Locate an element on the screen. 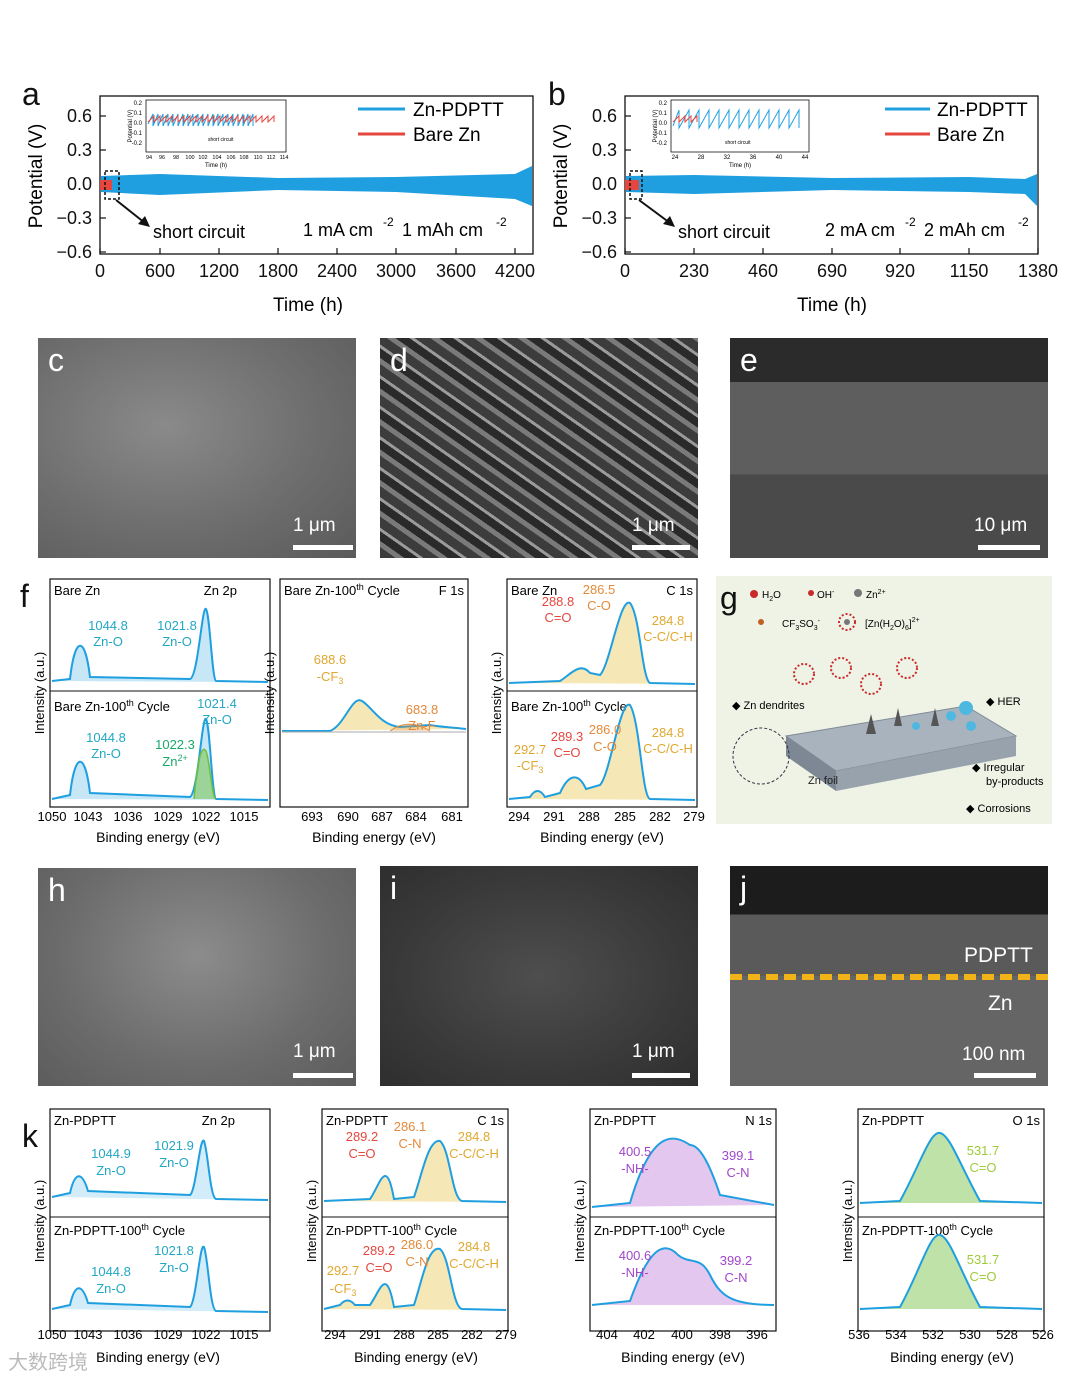 Image resolution: width=1080 pixels, height=1383 pixels. svg-text: 282 is located at coordinates (472, 1334).